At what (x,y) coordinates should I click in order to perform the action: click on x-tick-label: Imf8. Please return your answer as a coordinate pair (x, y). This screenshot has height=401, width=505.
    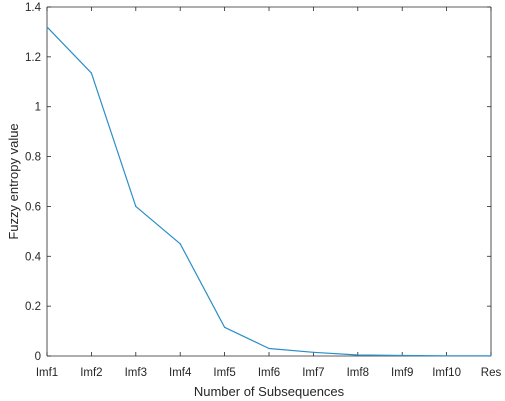
    Looking at the image, I should click on (358, 373).